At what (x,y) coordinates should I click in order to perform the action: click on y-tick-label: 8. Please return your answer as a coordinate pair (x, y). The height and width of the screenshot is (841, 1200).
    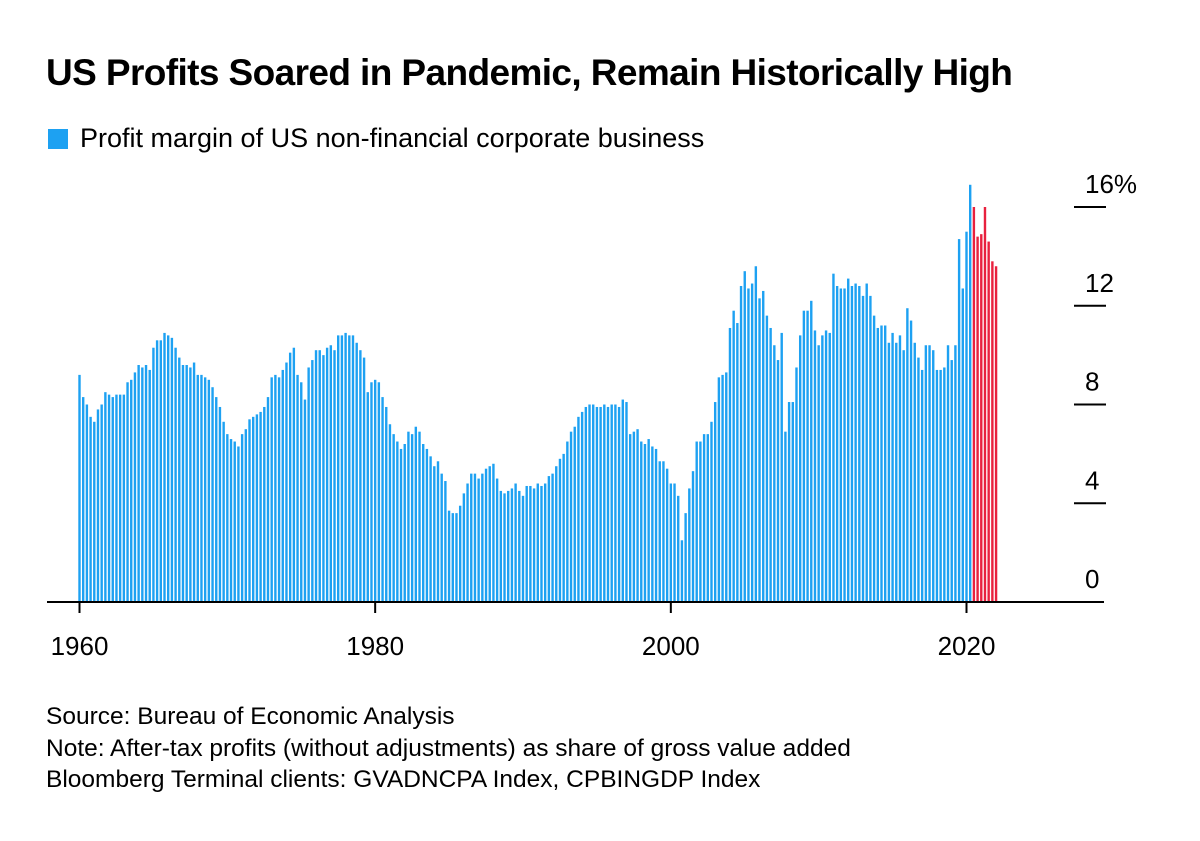
    Looking at the image, I should click on (1092, 382).